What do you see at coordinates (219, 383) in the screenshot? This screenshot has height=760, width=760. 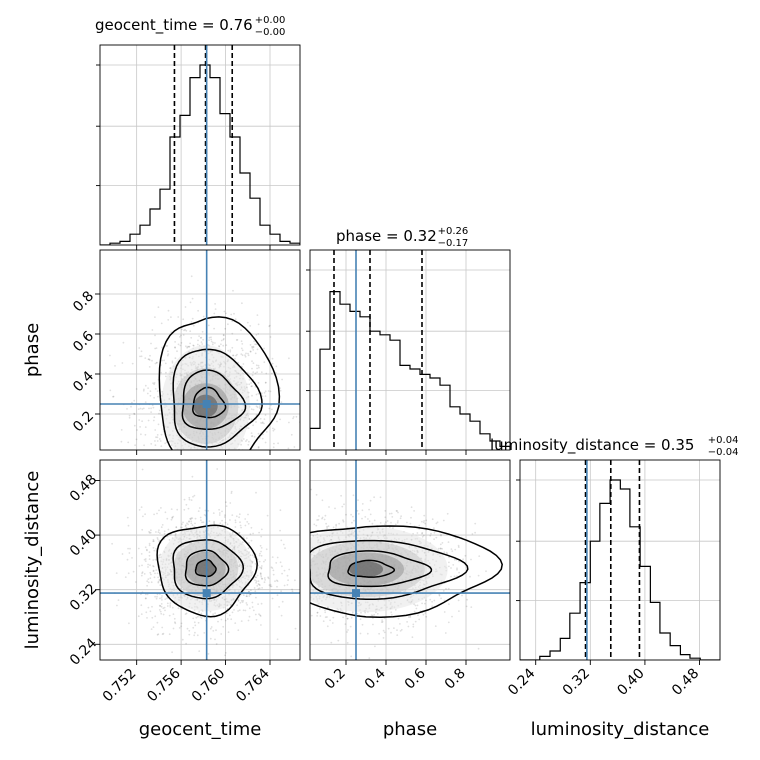 I see `contour-line` at bounding box center [219, 383].